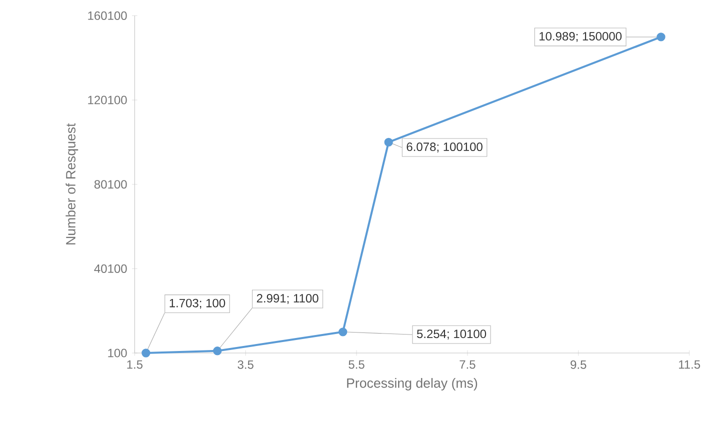  Describe the element at coordinates (356, 364) in the screenshot. I see `x-tick-label: 5.5` at that location.